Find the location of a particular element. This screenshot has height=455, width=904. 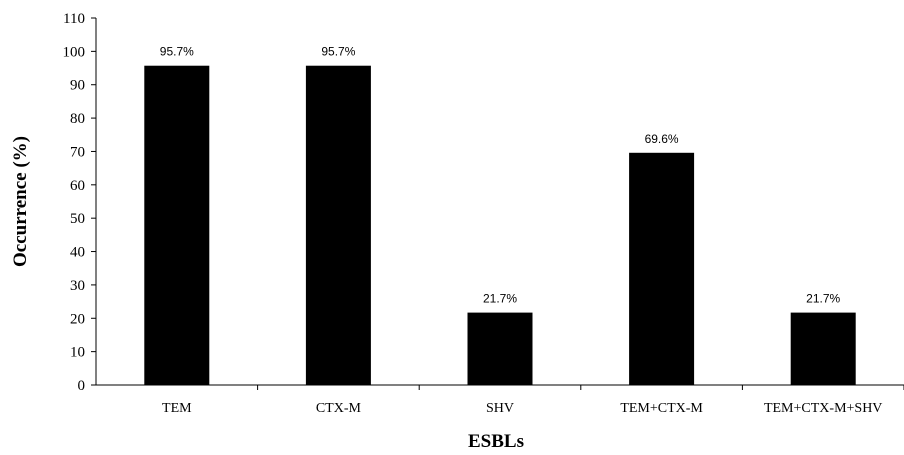

x-category-label: SHV is located at coordinates (500, 408).